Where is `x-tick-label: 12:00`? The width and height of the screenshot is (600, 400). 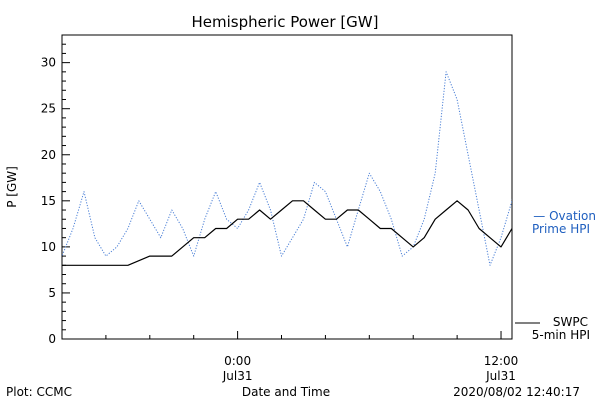
x-tick-label: 12:00 is located at coordinates (501, 361).